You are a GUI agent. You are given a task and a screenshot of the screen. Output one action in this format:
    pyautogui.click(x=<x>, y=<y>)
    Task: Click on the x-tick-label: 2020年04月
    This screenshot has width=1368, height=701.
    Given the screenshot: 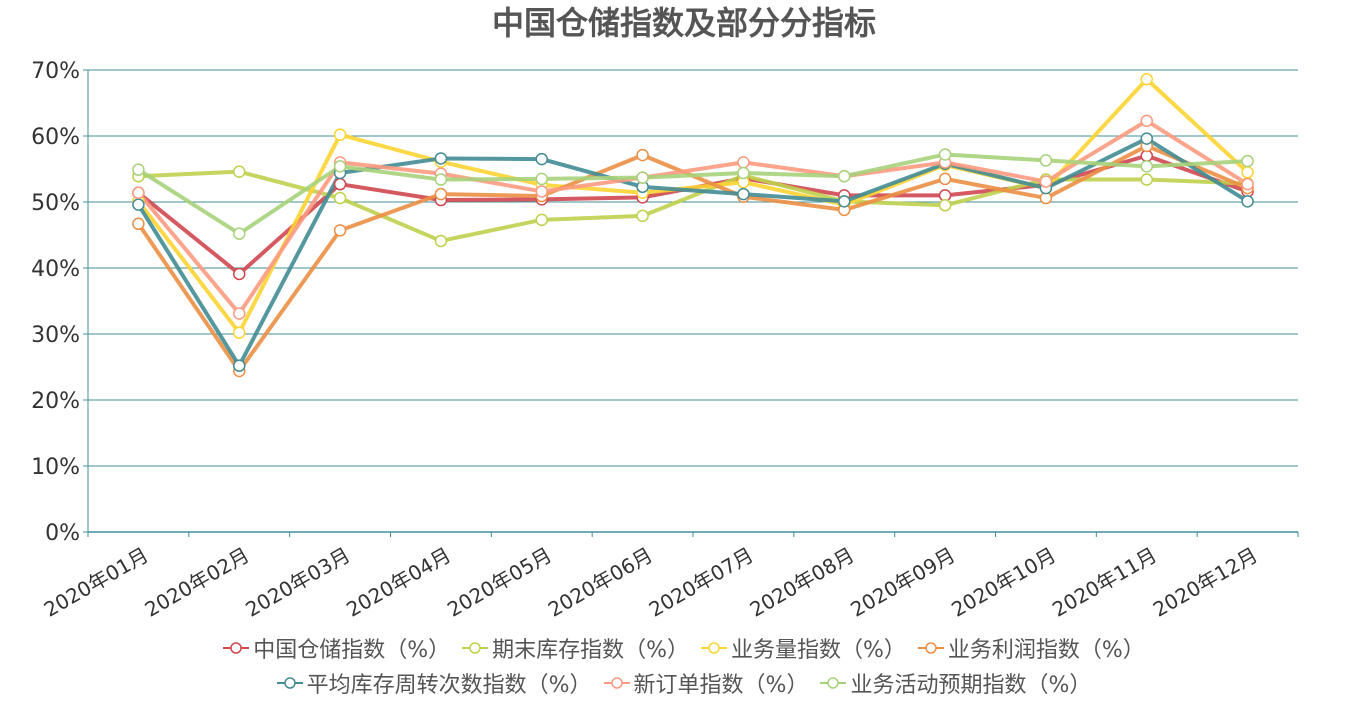 What is the action you would take?
    pyautogui.click(x=398, y=582)
    